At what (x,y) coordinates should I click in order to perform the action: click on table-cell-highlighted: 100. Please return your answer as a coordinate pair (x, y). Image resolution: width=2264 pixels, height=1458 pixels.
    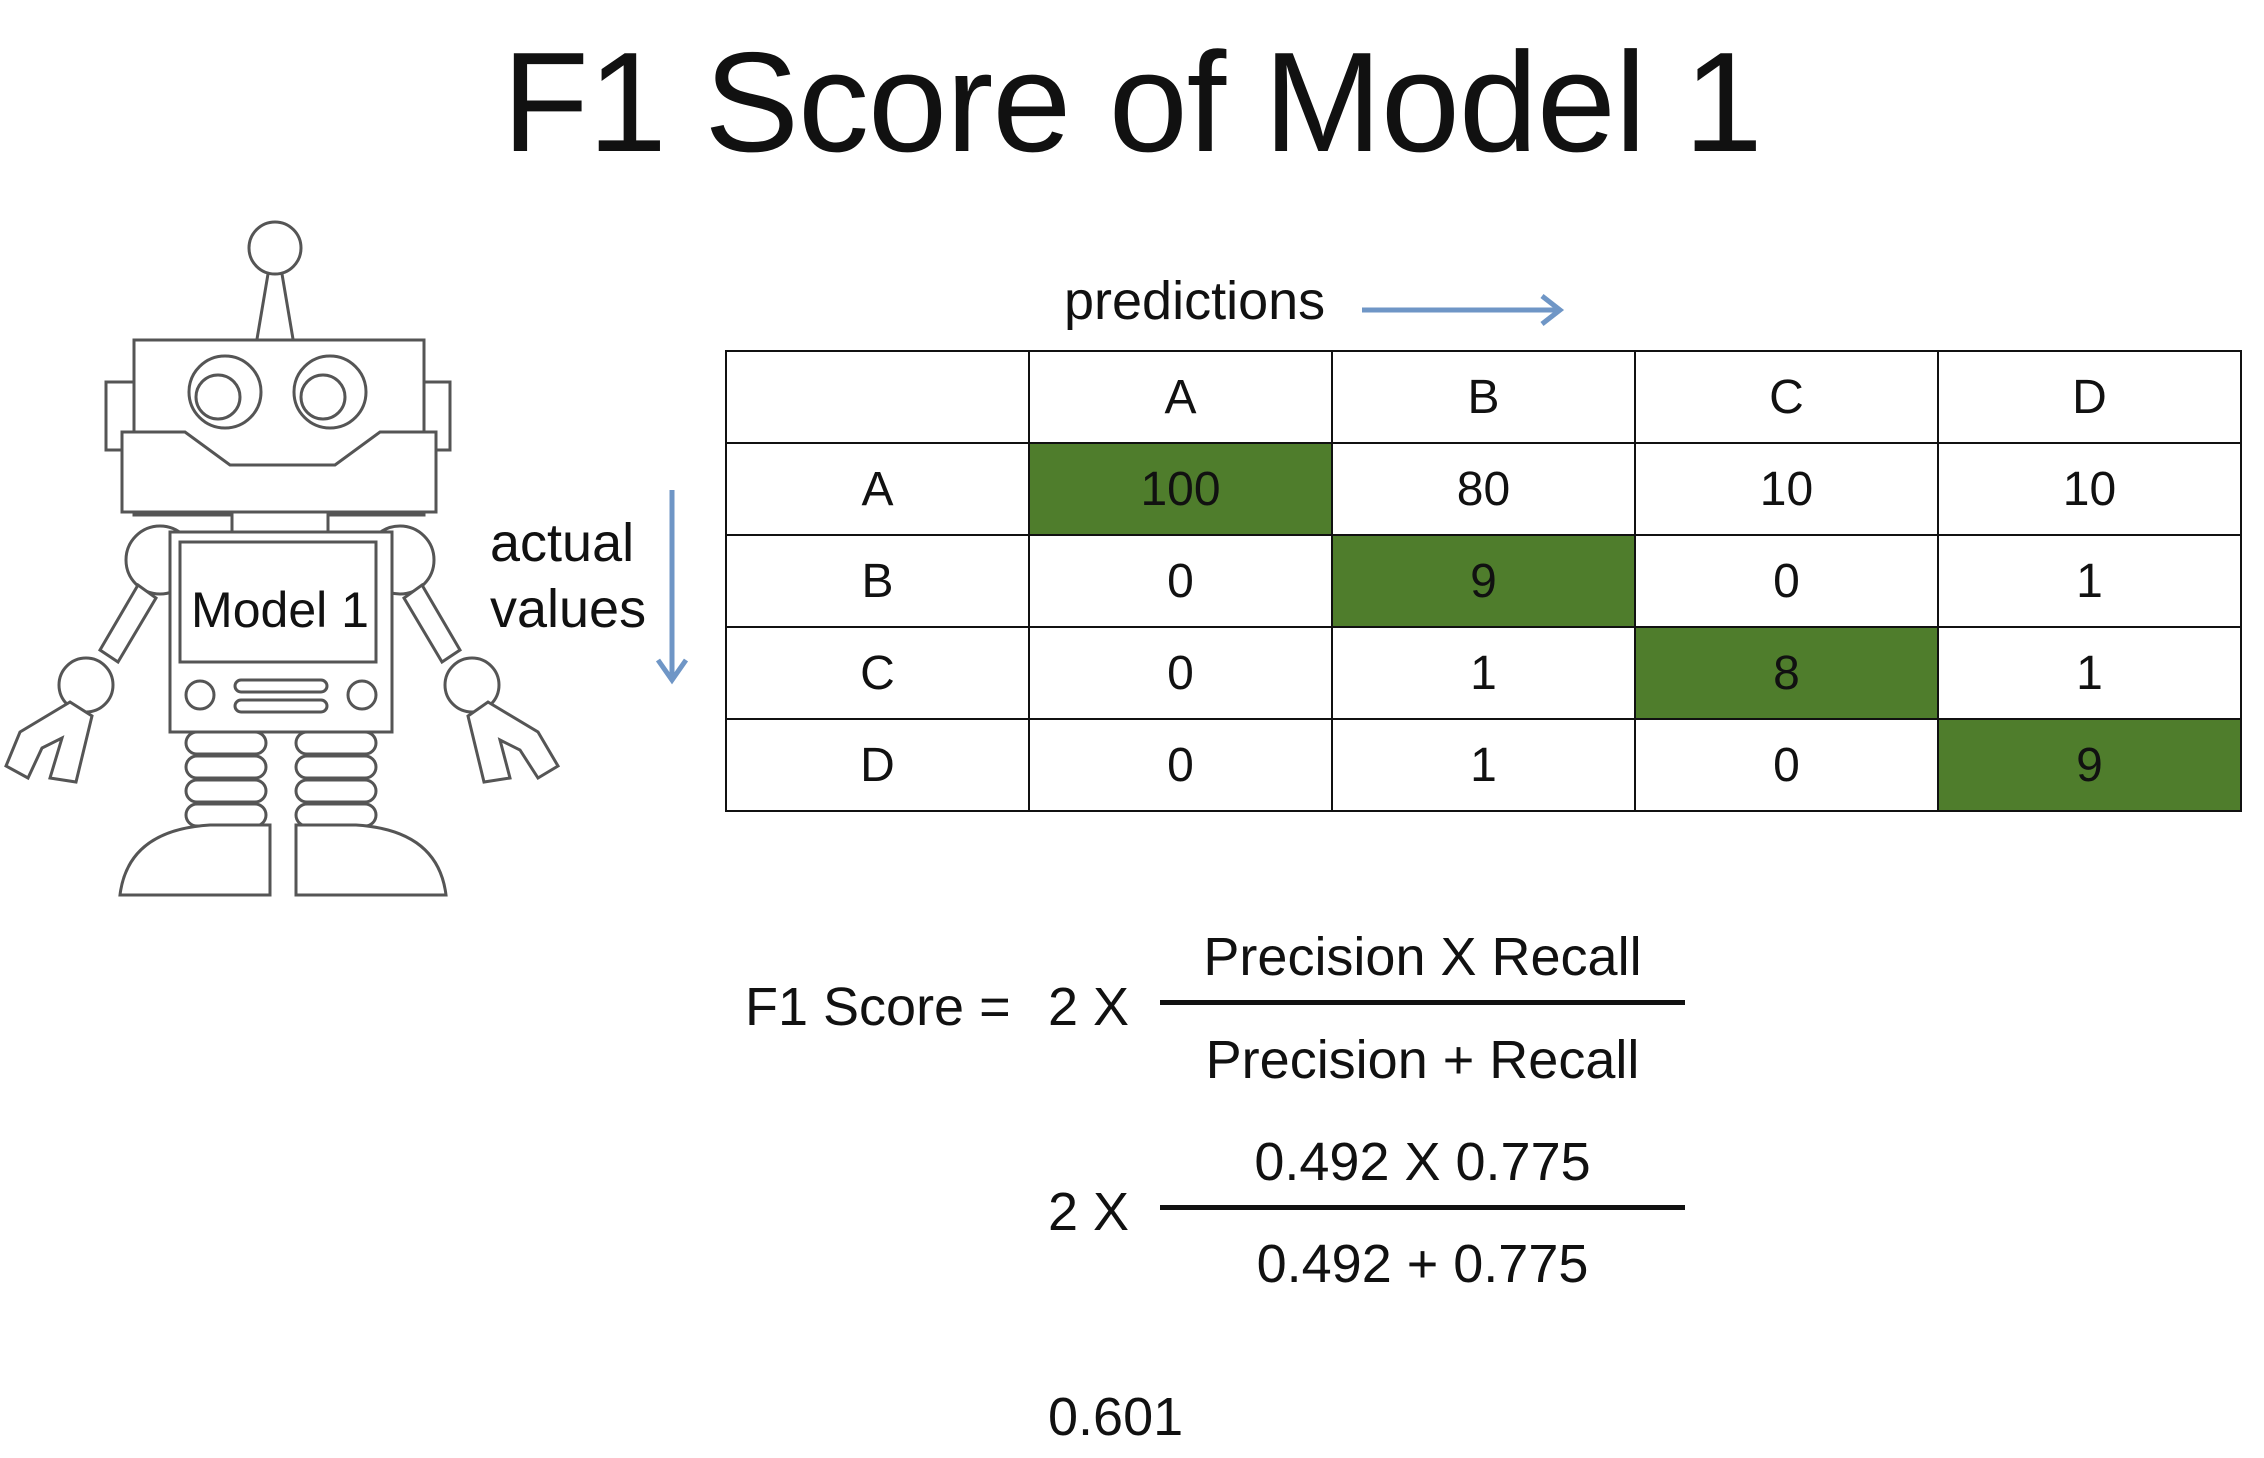
    Looking at the image, I should click on (1180, 489).